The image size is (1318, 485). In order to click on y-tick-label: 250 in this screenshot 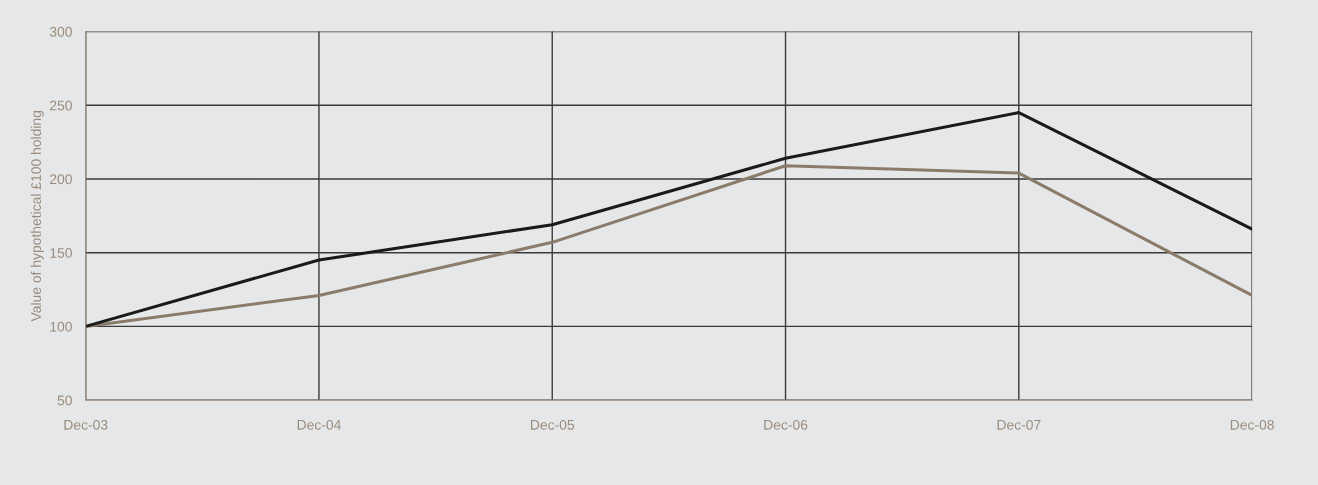, I will do `click(61, 105)`.